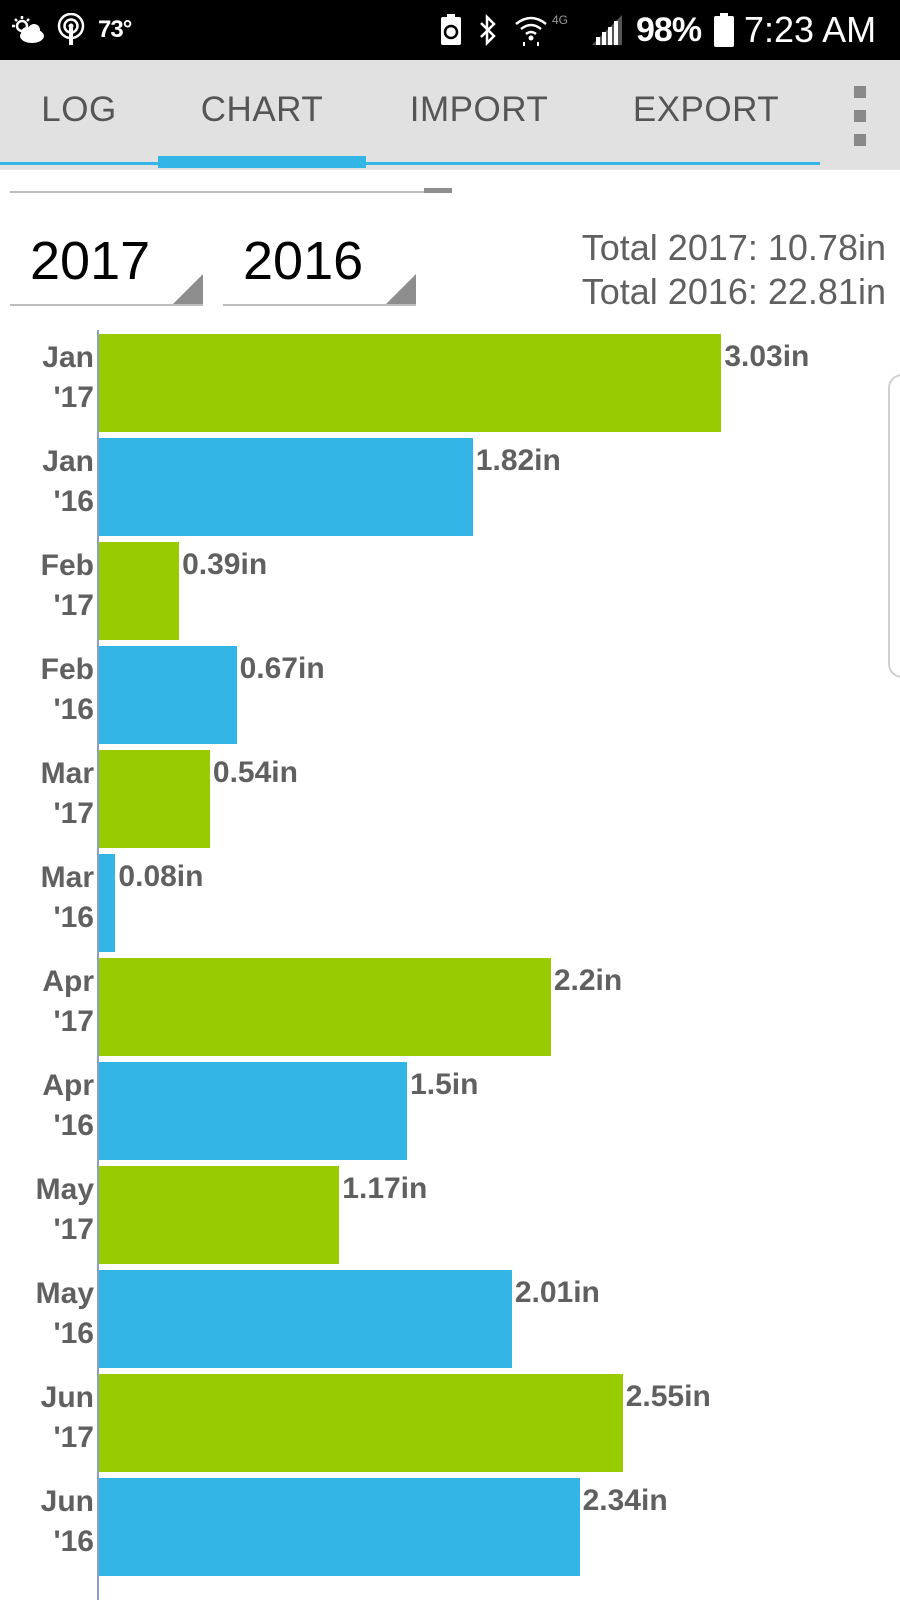  Describe the element at coordinates (810, 29) in the screenshot. I see `clock-time-text: 7:23 AM` at that location.